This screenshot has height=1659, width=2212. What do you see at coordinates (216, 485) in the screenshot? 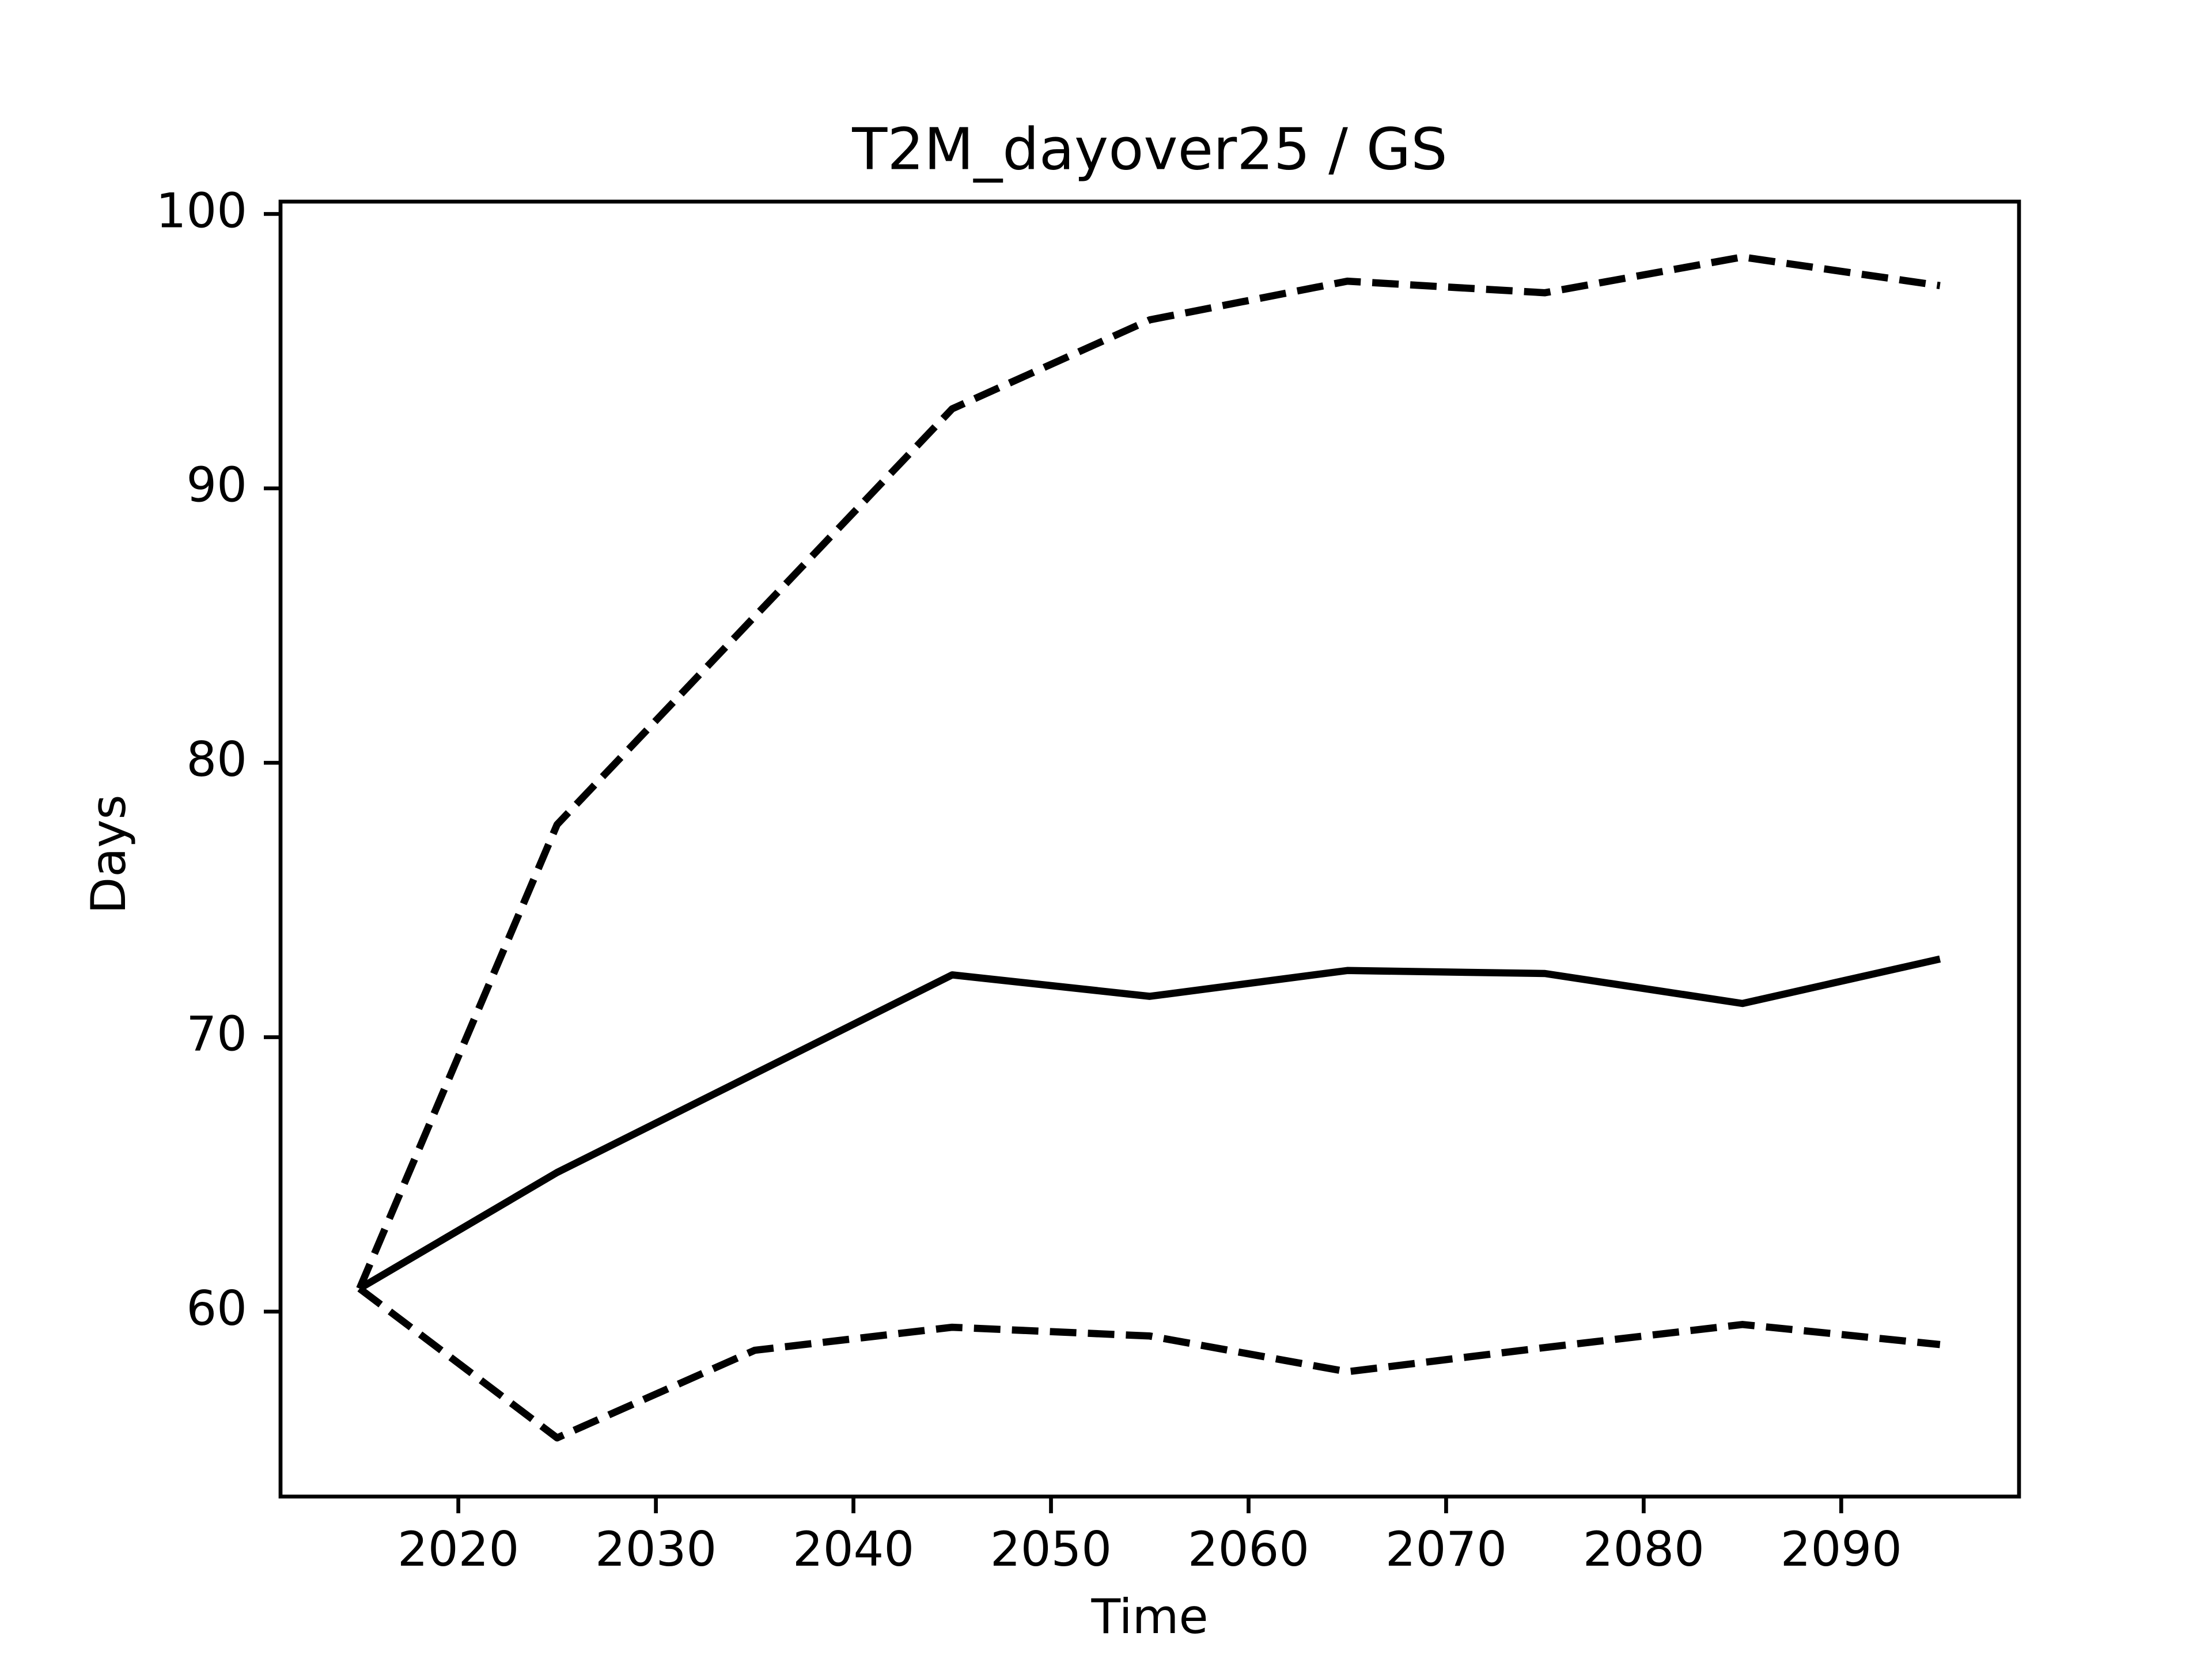
I see `y-tick-label: 90` at bounding box center [216, 485].